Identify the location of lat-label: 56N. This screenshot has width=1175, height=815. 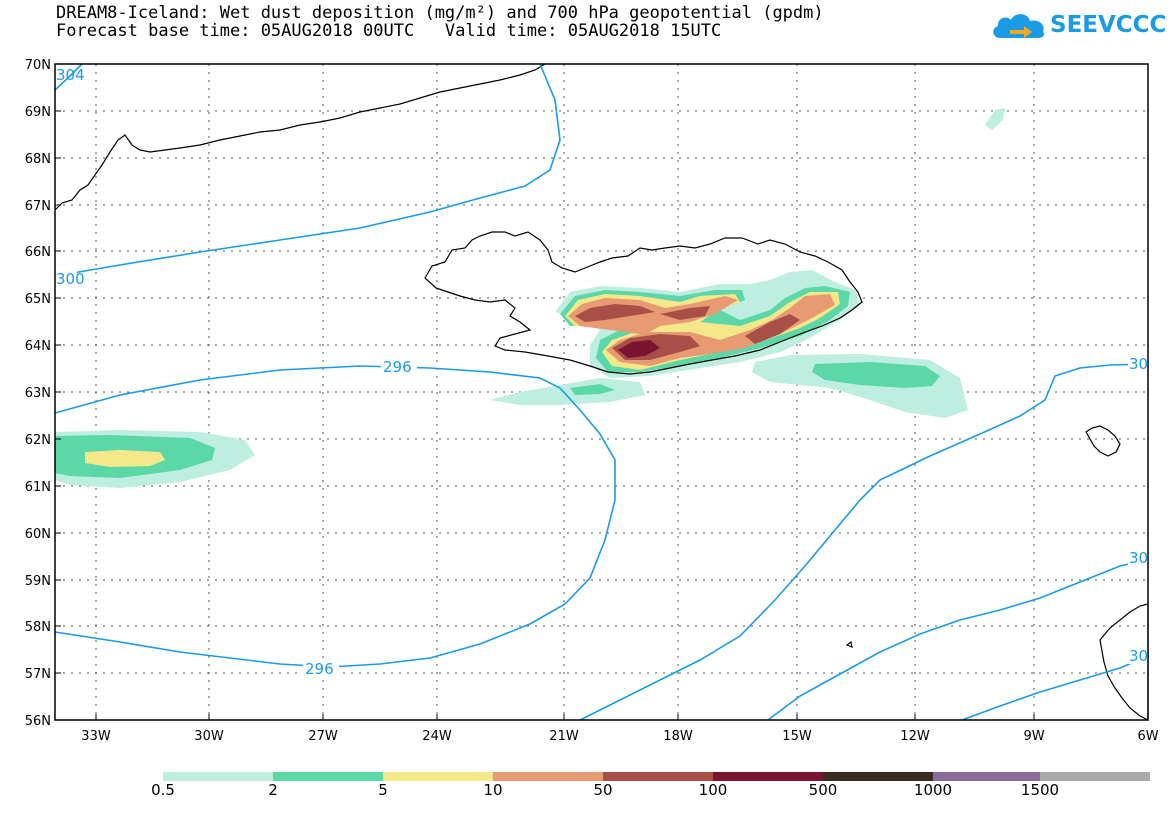
(38, 721).